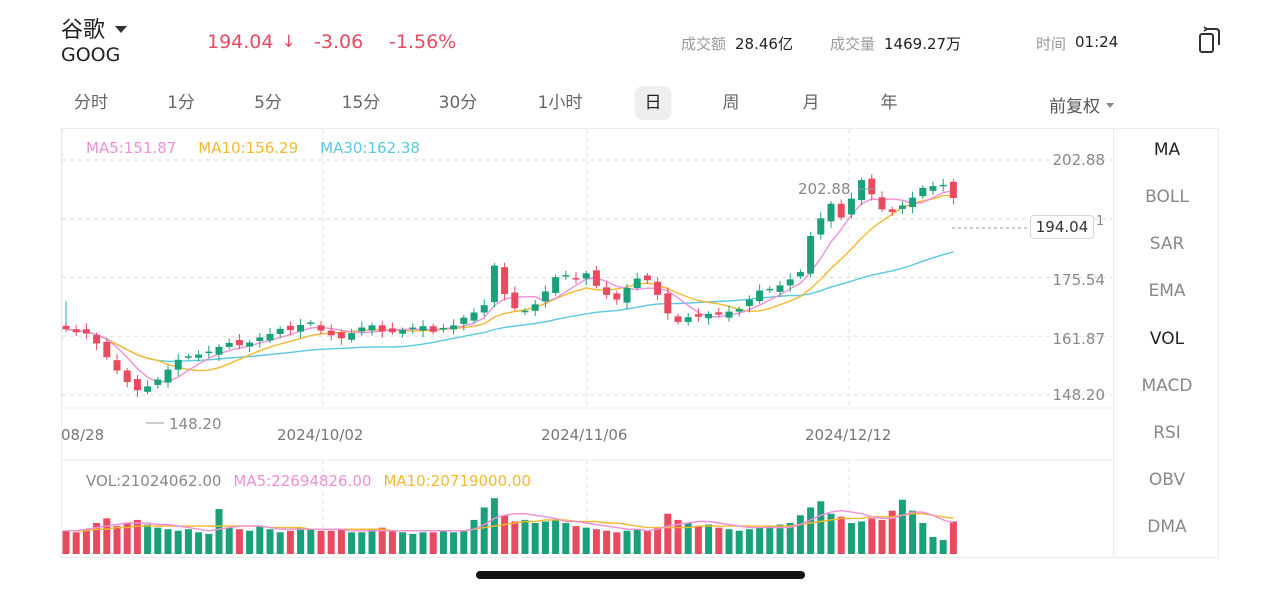 The width and height of the screenshot is (1280, 591). What do you see at coordinates (1079, 280) in the screenshot?
I see `y-tick-label: 175.54` at bounding box center [1079, 280].